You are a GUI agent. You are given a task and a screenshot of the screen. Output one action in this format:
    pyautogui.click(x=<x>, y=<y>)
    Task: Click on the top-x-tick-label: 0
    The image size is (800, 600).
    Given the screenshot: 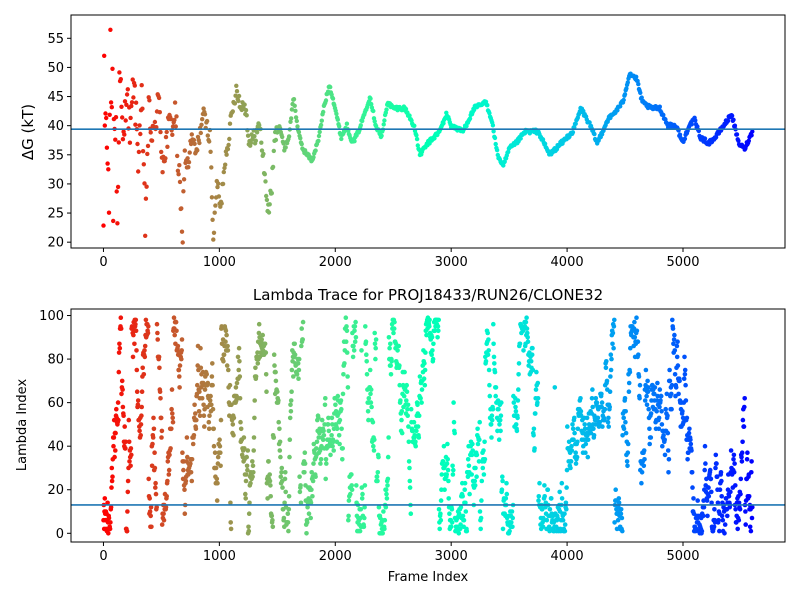 What is the action you would take?
    pyautogui.click(x=103, y=262)
    